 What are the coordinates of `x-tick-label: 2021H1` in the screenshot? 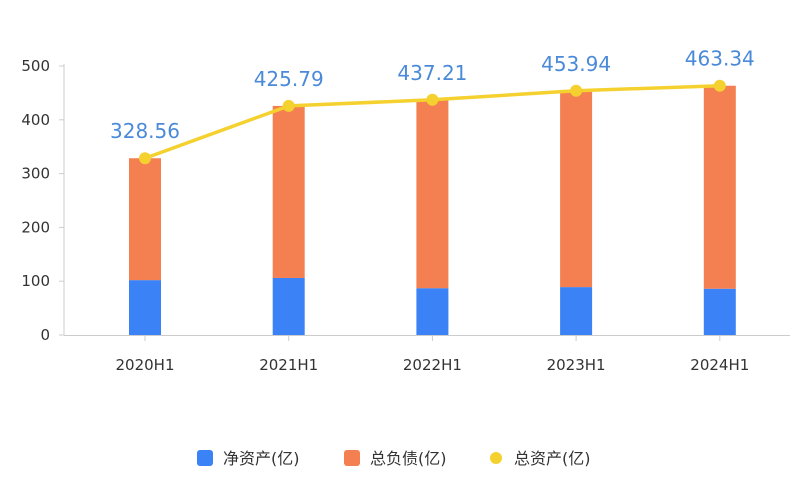 It's located at (288, 365).